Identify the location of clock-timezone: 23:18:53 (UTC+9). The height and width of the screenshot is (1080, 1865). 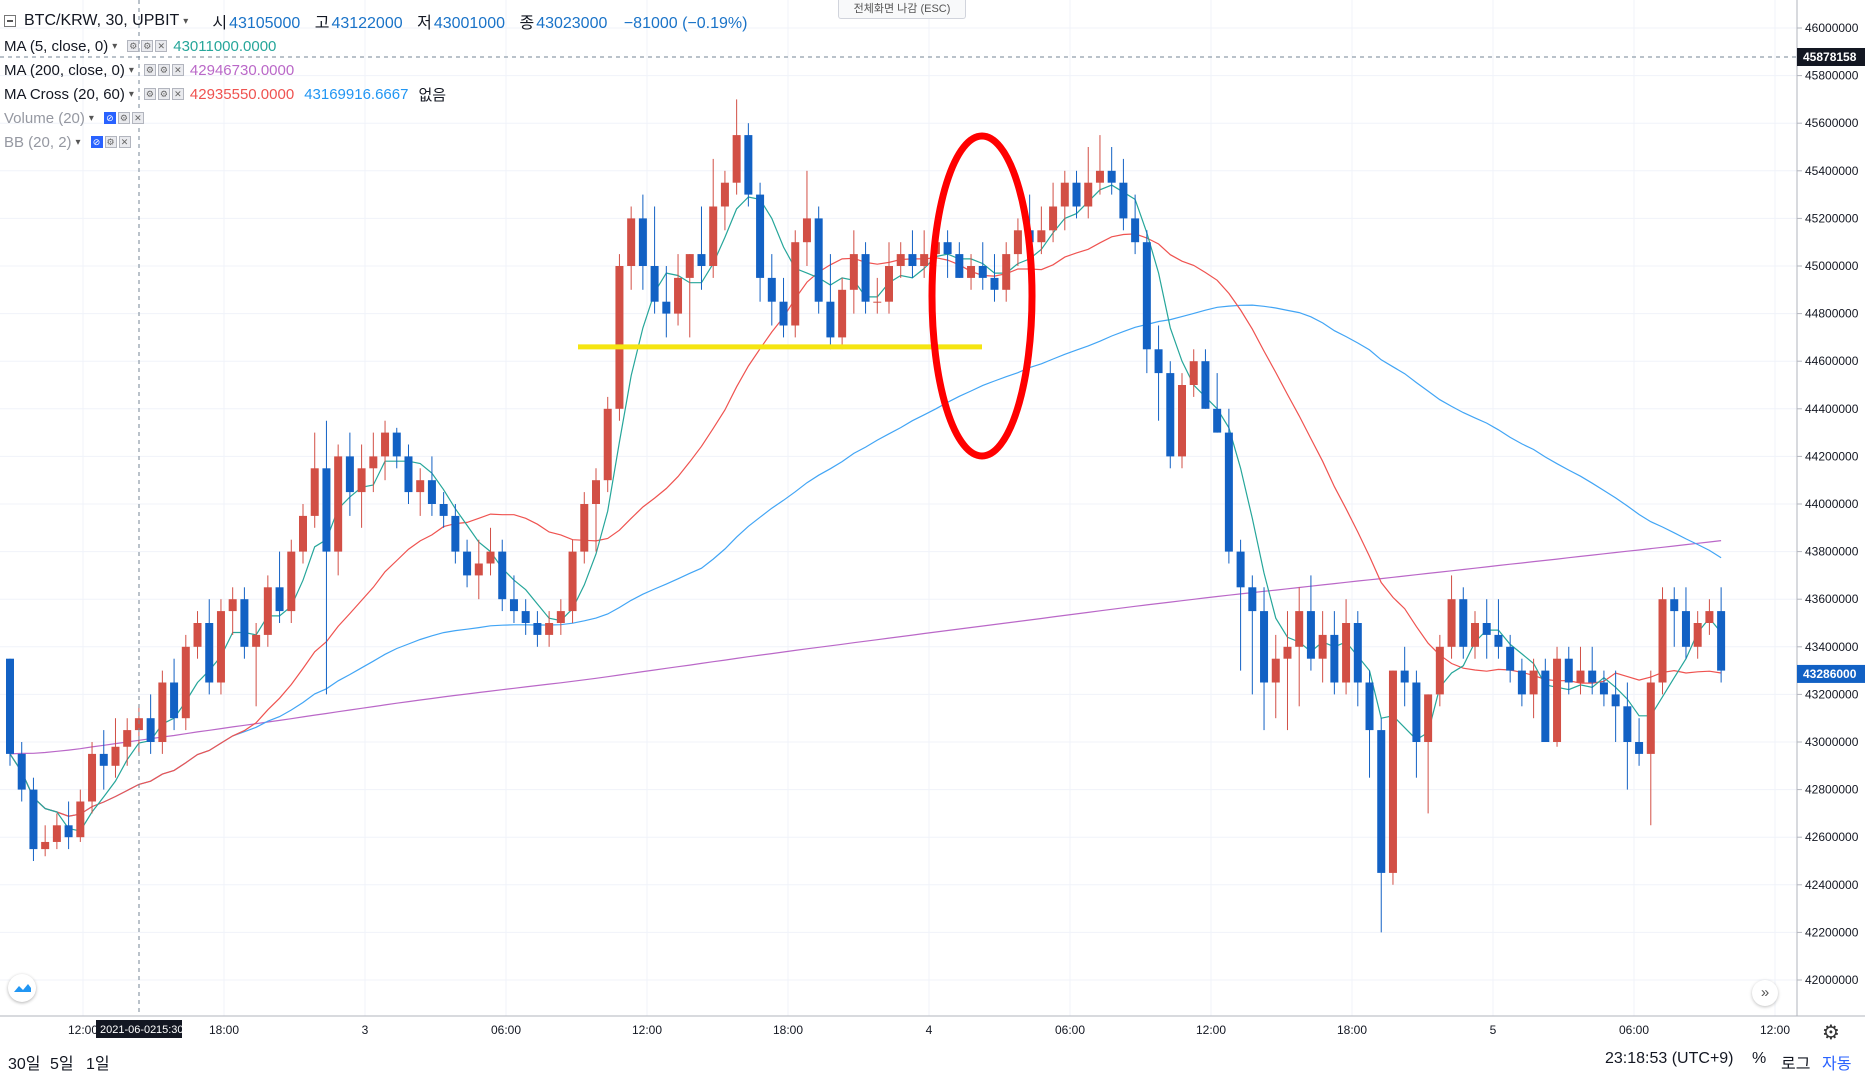
(1669, 1058).